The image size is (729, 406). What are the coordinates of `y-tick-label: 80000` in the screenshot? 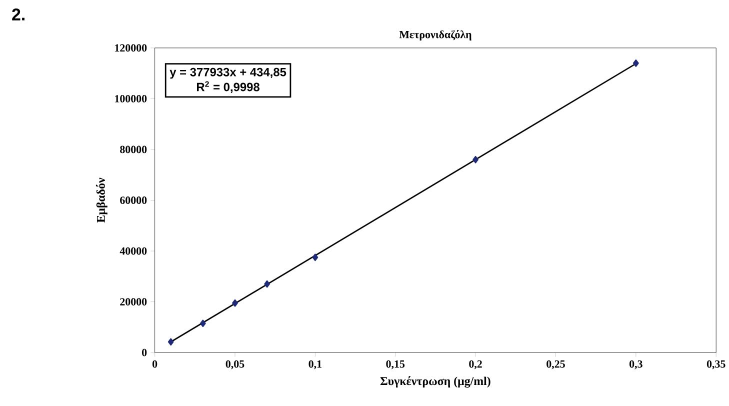 It's located at (133, 149).